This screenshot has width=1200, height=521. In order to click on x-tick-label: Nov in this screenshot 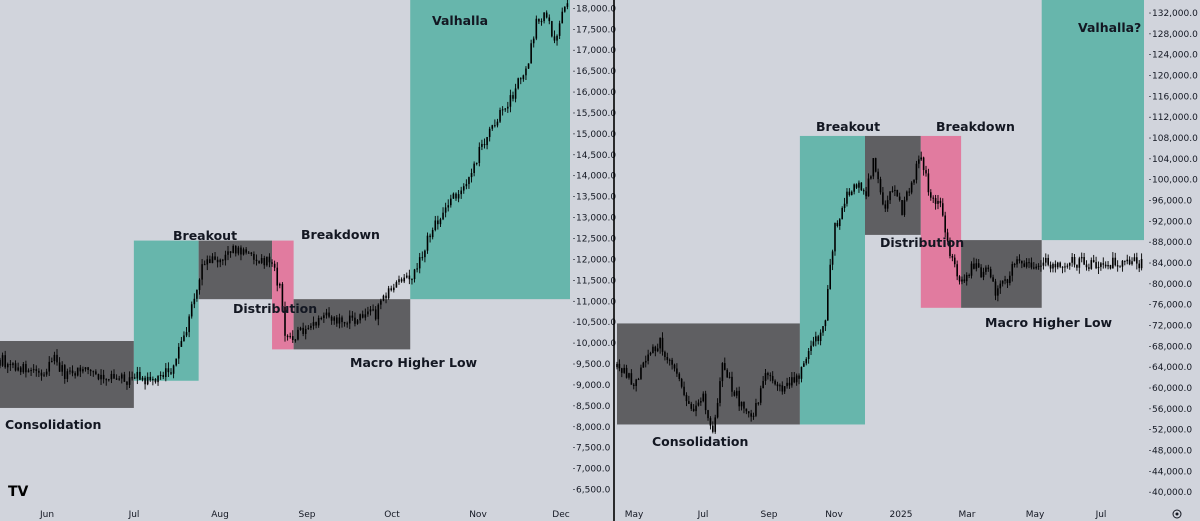, I will do `click(478, 515)`.